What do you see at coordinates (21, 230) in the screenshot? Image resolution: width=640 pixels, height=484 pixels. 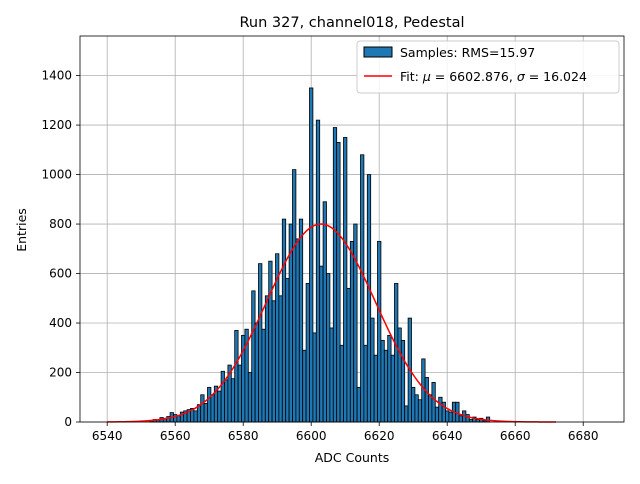 I see `y-axis-label: Entries` at bounding box center [21, 230].